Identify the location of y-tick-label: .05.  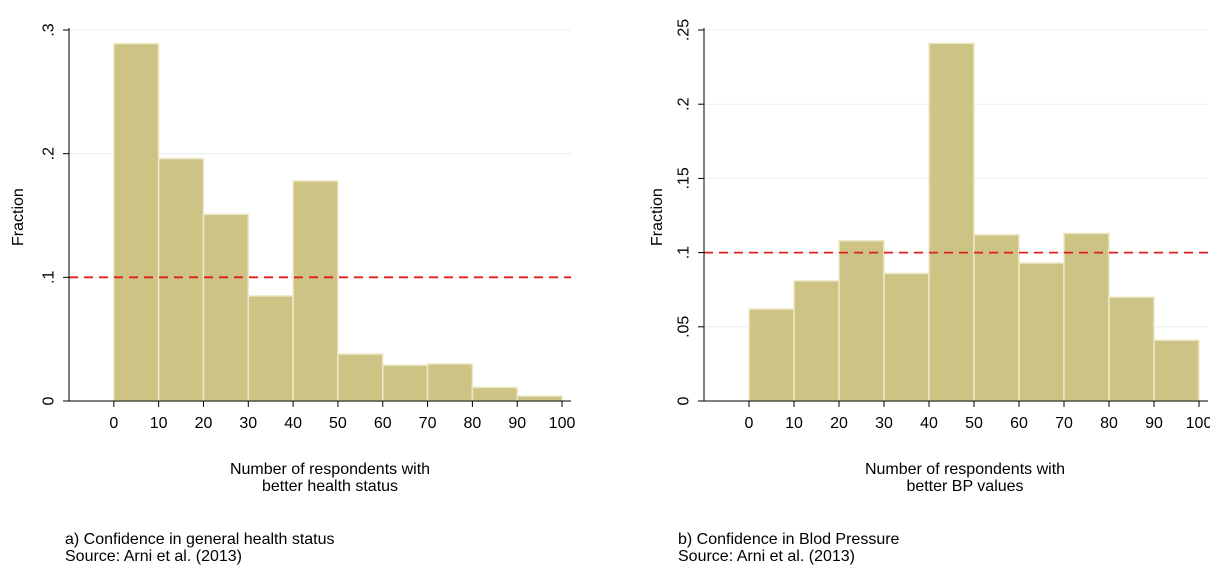
(684, 327).